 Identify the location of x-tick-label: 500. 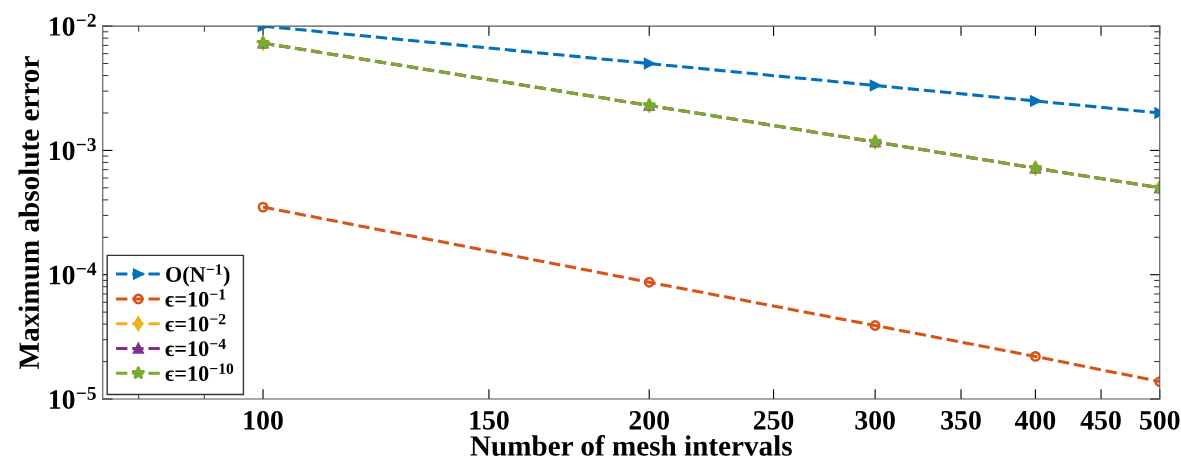
(1160, 420).